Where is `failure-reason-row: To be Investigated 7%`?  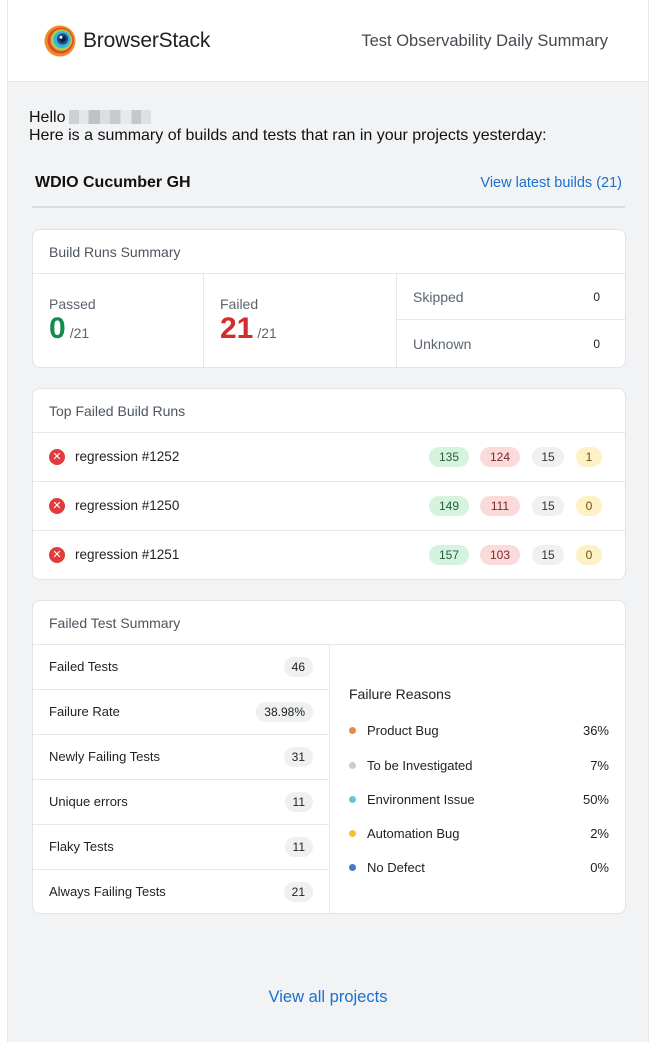 failure-reason-row: To be Investigated 7% is located at coordinates (479, 766).